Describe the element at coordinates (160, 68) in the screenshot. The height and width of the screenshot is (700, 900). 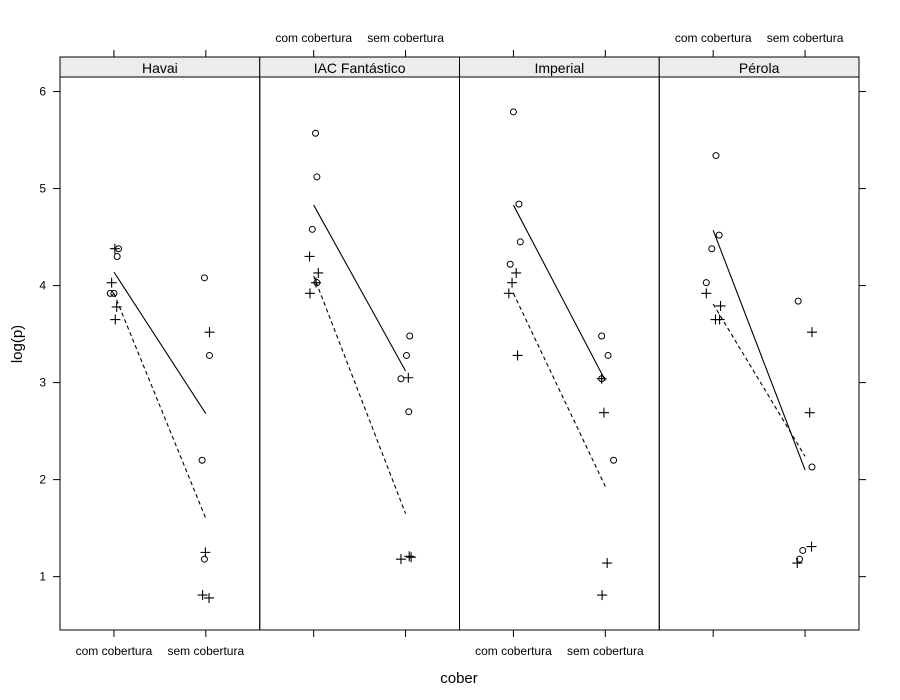
I see `panel-strip-label: Havai` at that location.